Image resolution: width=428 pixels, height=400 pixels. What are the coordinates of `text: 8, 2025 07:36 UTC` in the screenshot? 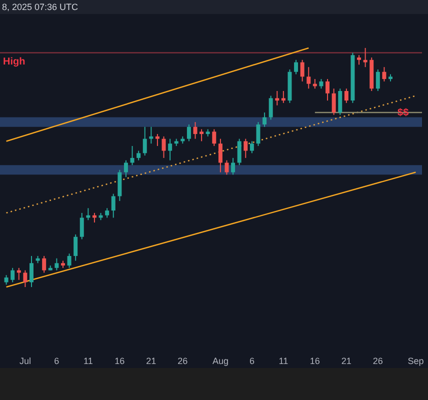 It's located at (214, 7).